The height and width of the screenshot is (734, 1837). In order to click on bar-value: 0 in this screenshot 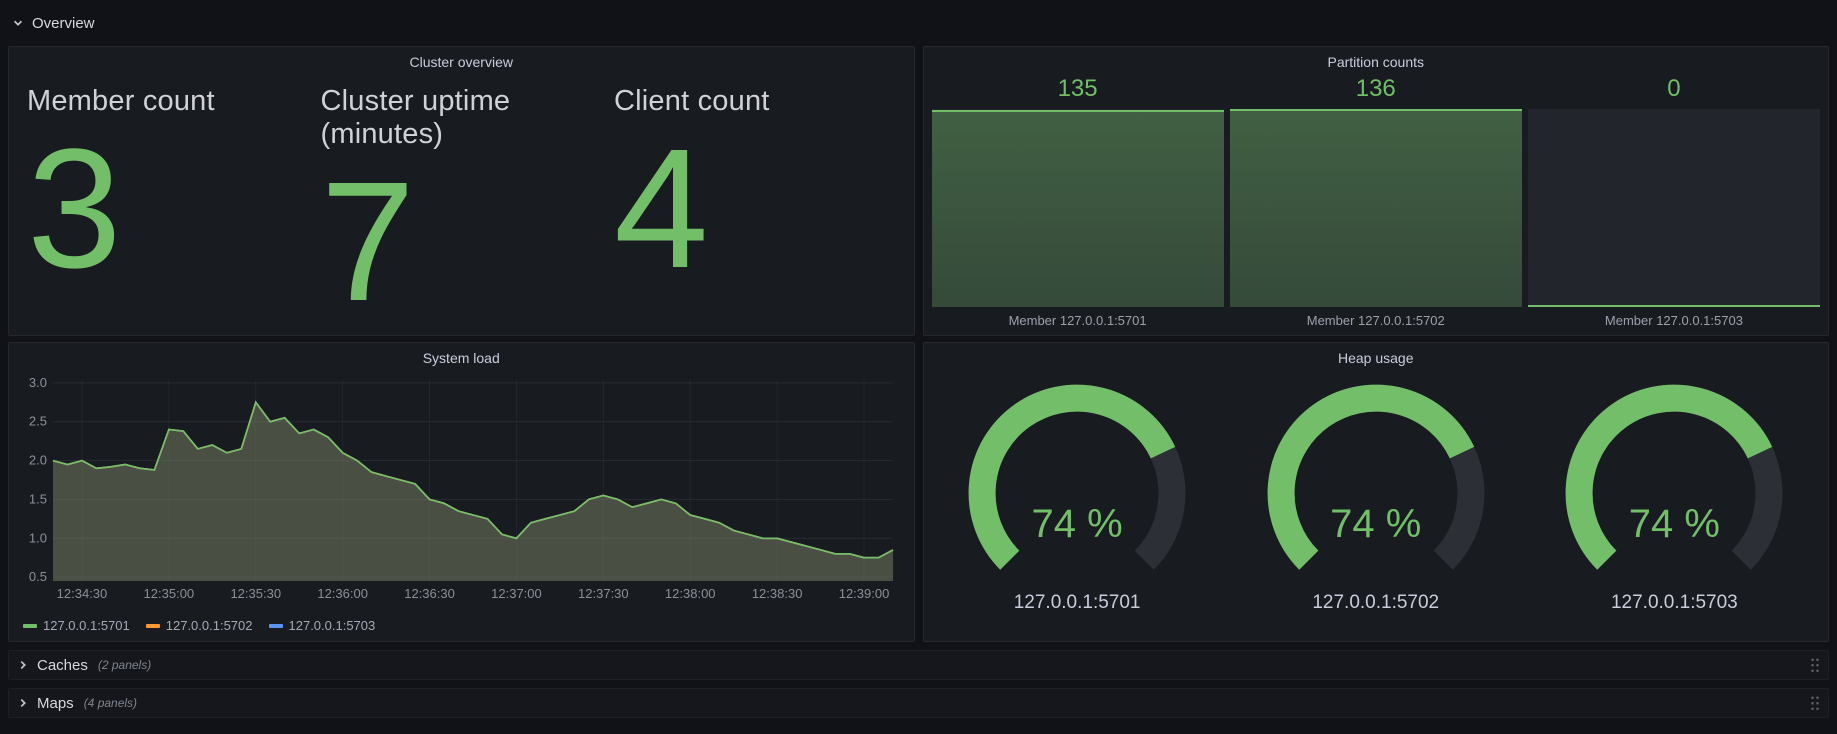, I will do `click(1674, 88)`.